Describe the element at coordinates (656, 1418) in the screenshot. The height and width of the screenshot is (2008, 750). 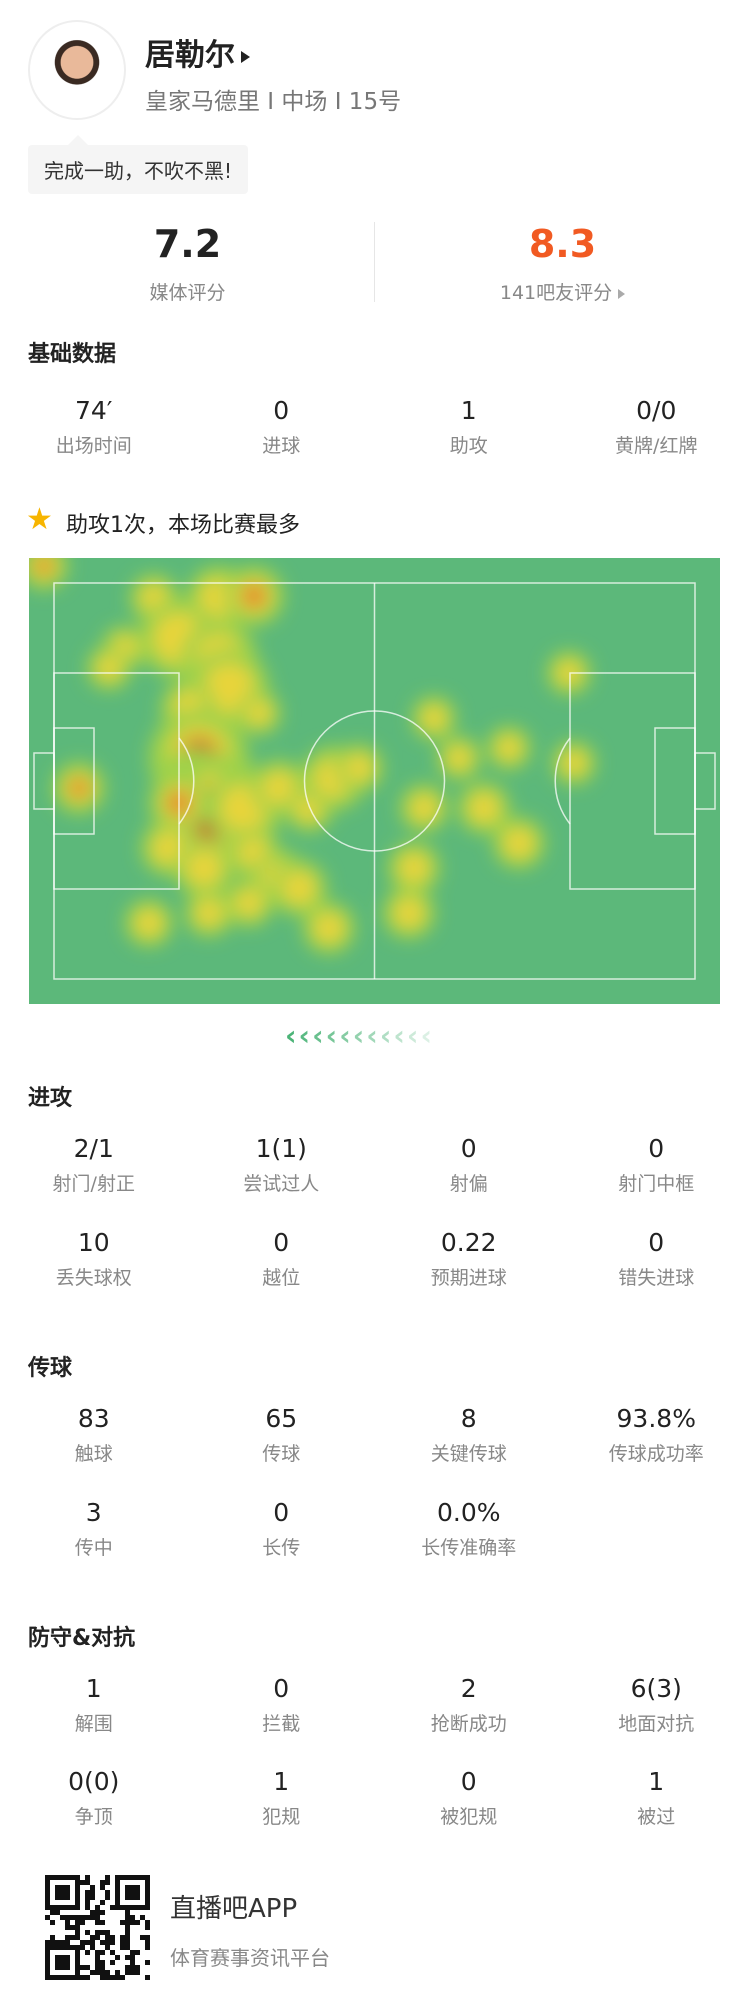
I see `stat-value: 93.8%` at that location.